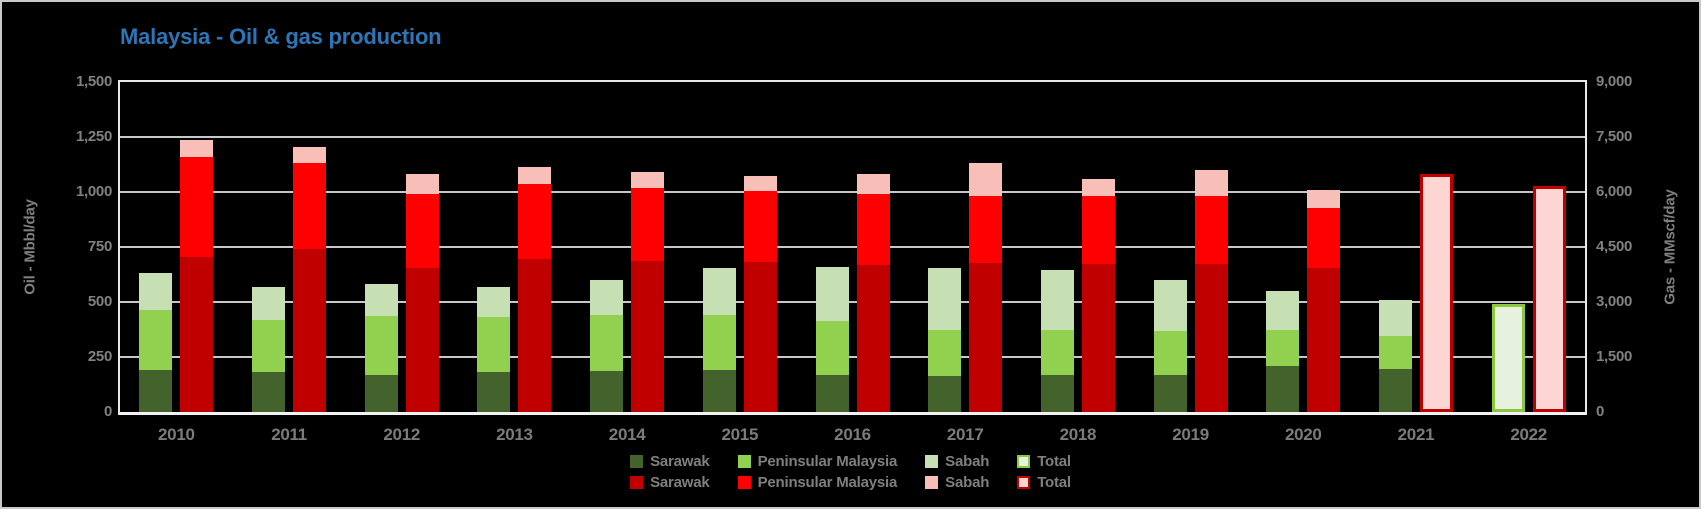 This screenshot has height=509, width=1701. I want to click on left-axis-tick: 250, so click(99, 356).